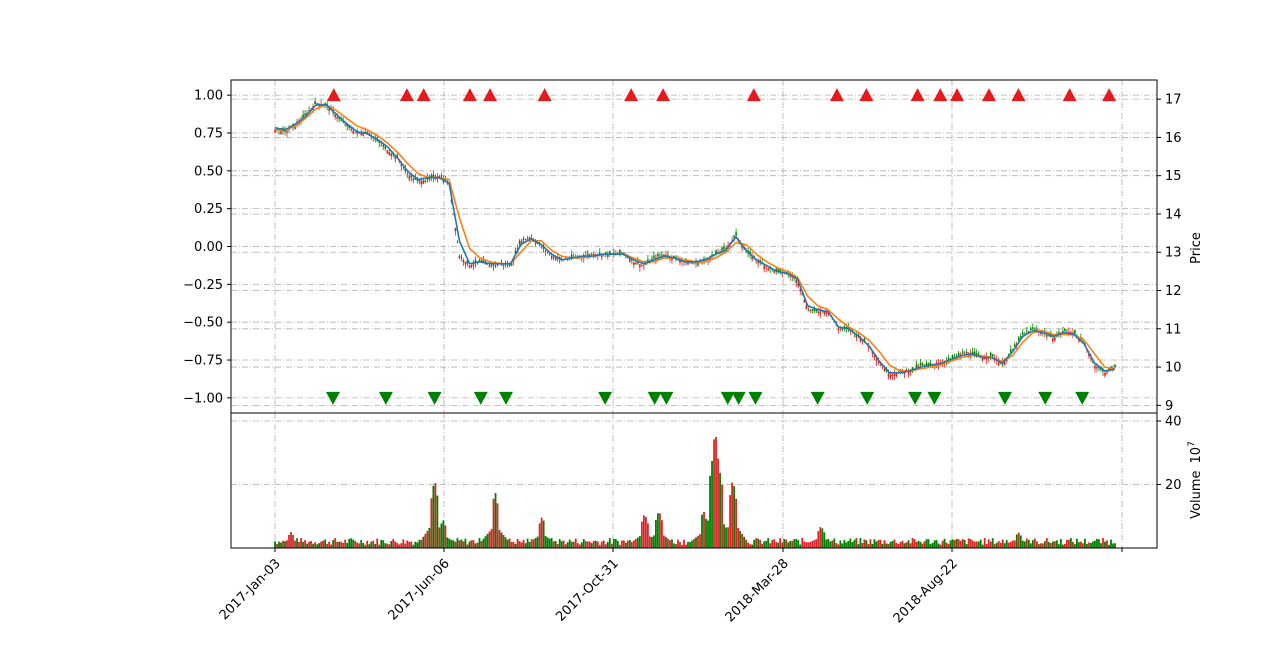  Describe the element at coordinates (1196, 248) in the screenshot. I see `price-axis-label: Price` at that location.